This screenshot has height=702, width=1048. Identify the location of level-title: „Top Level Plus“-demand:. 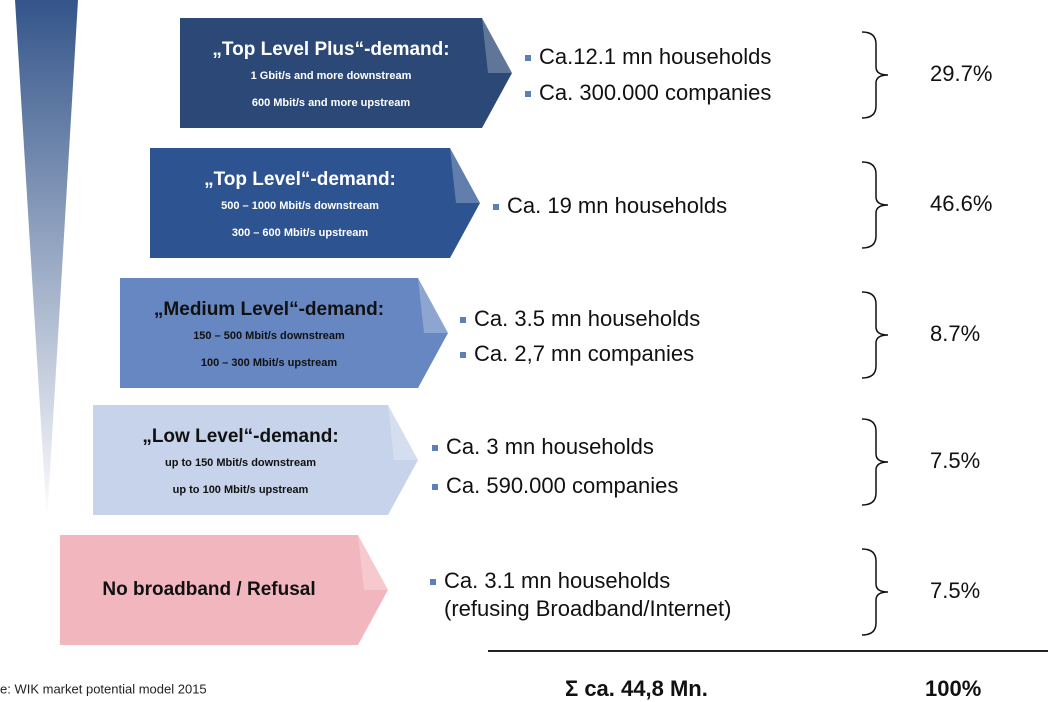
(330, 49).